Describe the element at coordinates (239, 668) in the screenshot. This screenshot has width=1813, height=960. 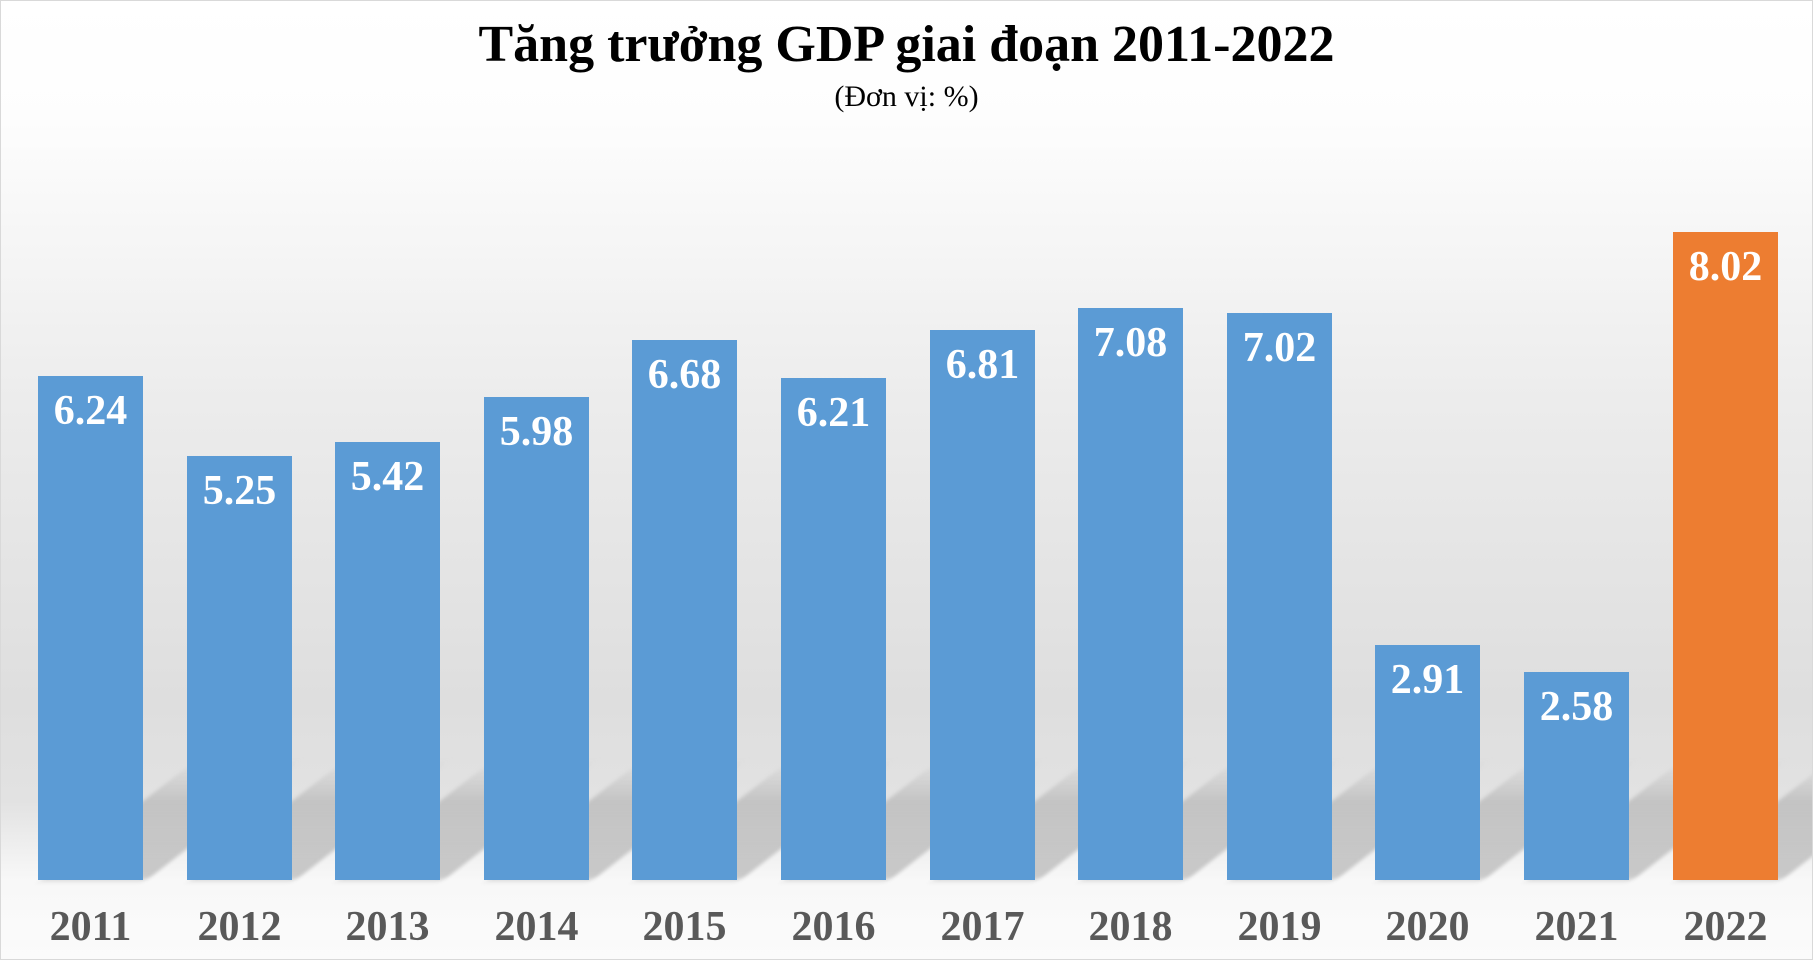
I see `bar-2012: 5.25` at that location.